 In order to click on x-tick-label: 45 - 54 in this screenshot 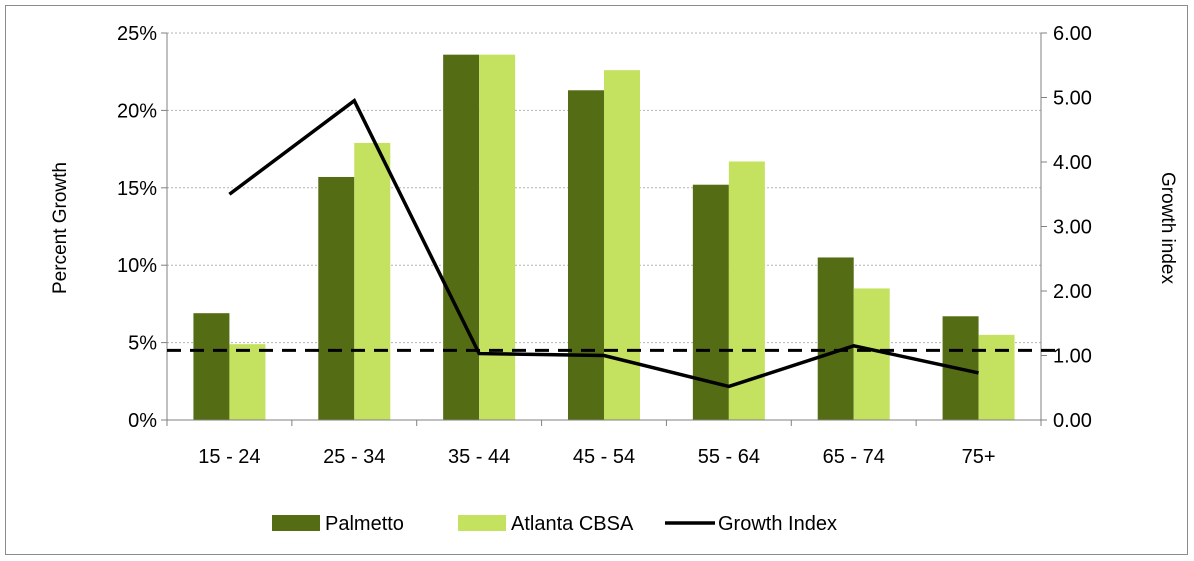, I will do `click(604, 457)`.